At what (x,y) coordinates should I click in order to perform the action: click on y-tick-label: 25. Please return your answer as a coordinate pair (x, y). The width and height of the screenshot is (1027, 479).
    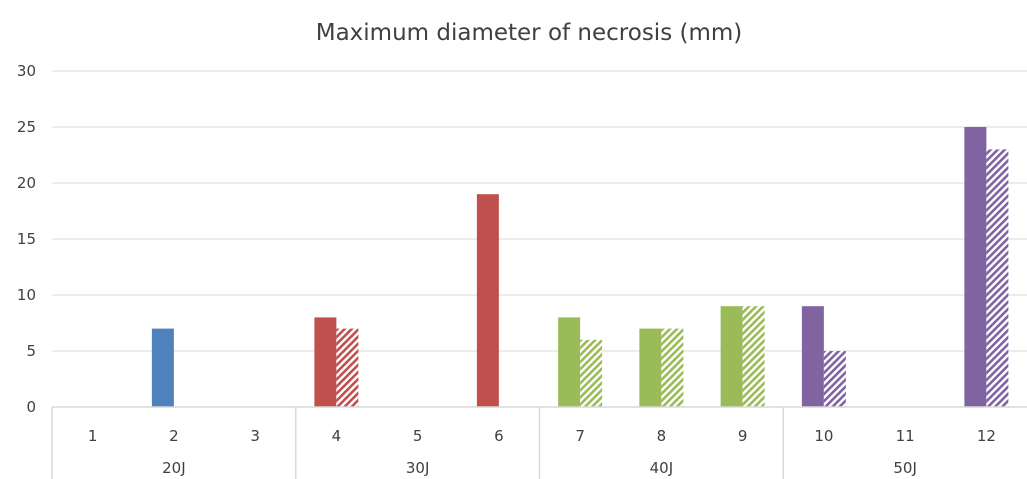
    Looking at the image, I should click on (26, 127).